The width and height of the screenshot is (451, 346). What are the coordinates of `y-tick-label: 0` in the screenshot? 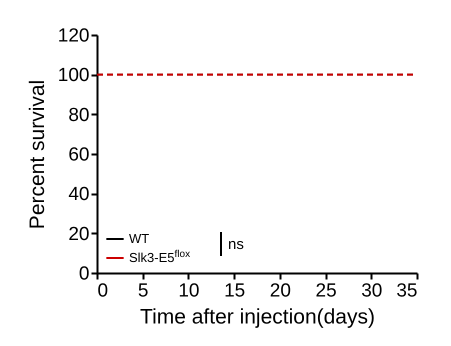 It's located at (84, 274).